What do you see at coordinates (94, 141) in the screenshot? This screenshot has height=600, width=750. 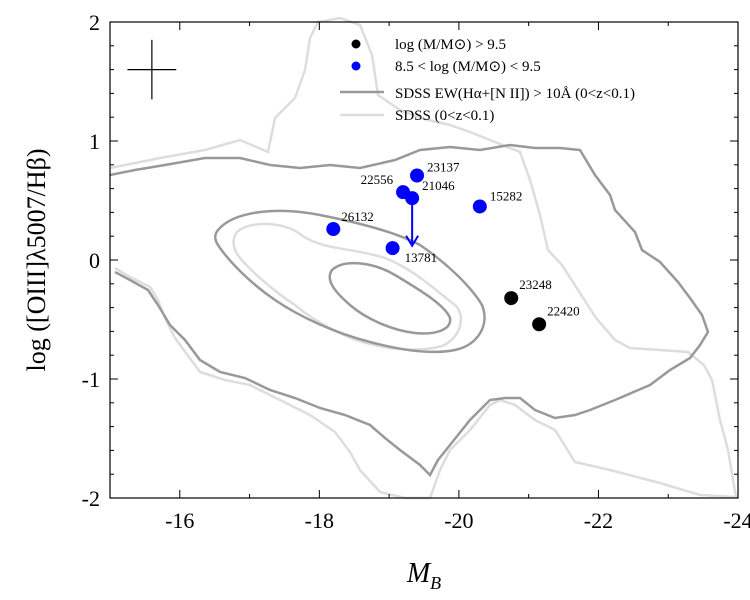 I see `y-tick-label: 1` at bounding box center [94, 141].